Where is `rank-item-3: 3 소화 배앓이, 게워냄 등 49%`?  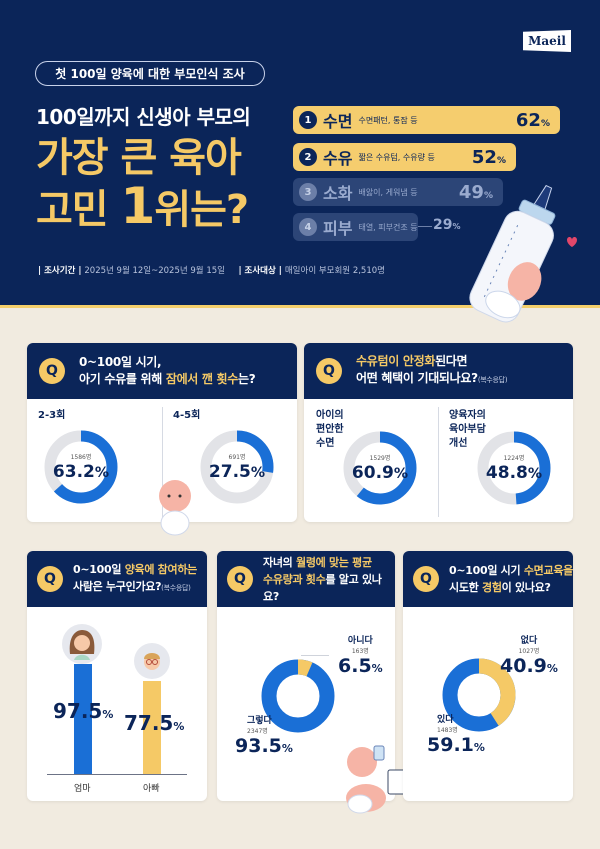
rank-item-3: 3 소화 배앓이, 게워냄 등 49% is located at coordinates (398, 192).